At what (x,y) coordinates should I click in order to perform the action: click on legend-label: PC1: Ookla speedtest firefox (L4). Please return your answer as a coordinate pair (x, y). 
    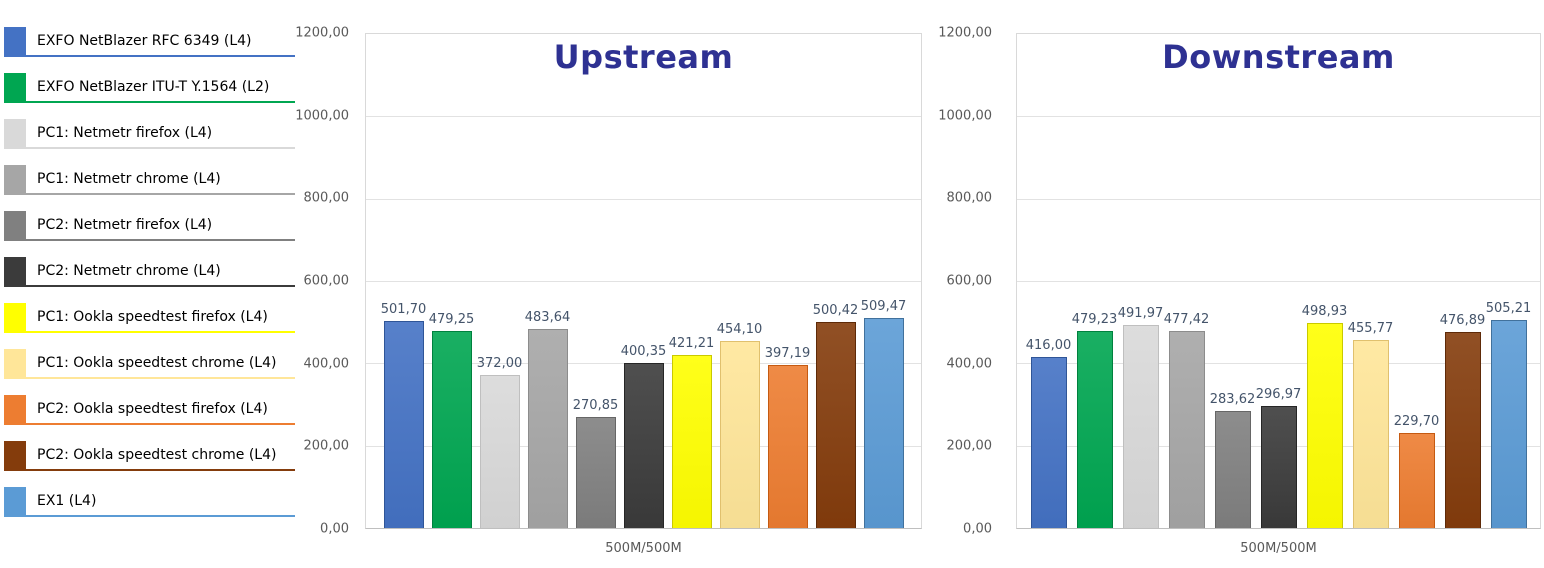
    Looking at the image, I should click on (152, 317).